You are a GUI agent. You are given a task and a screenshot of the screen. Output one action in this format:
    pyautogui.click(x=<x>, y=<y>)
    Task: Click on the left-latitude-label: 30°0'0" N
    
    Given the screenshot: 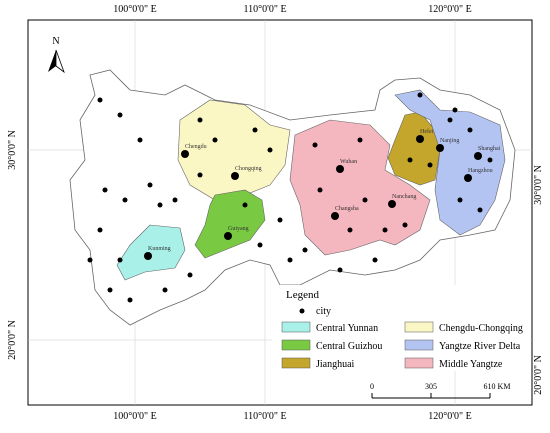 What is the action you would take?
    pyautogui.click(x=12, y=150)
    